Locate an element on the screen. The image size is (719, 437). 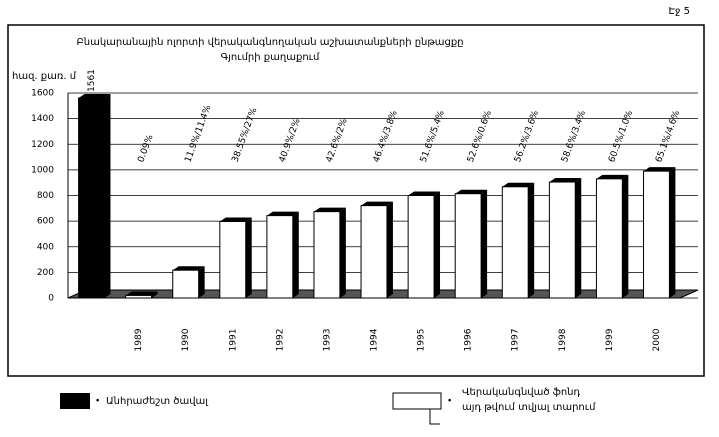
annotation: 65.1%/4.6% is located at coordinates (668, 136).